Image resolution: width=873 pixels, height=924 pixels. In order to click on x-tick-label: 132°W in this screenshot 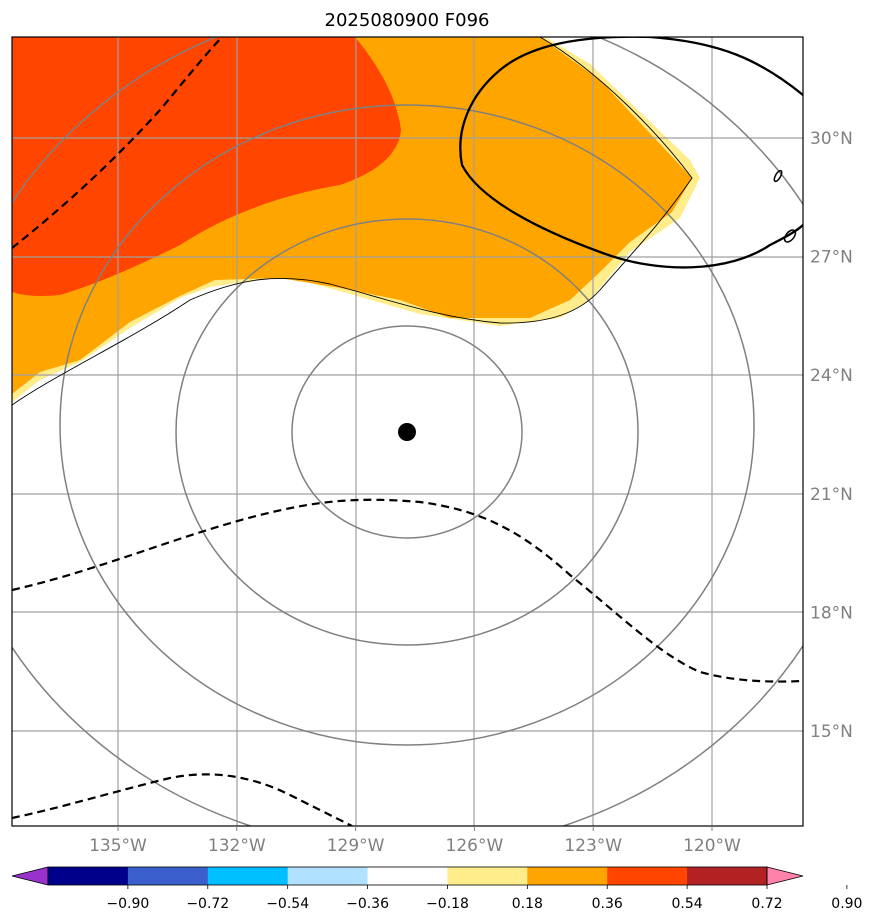, I will do `click(237, 846)`.